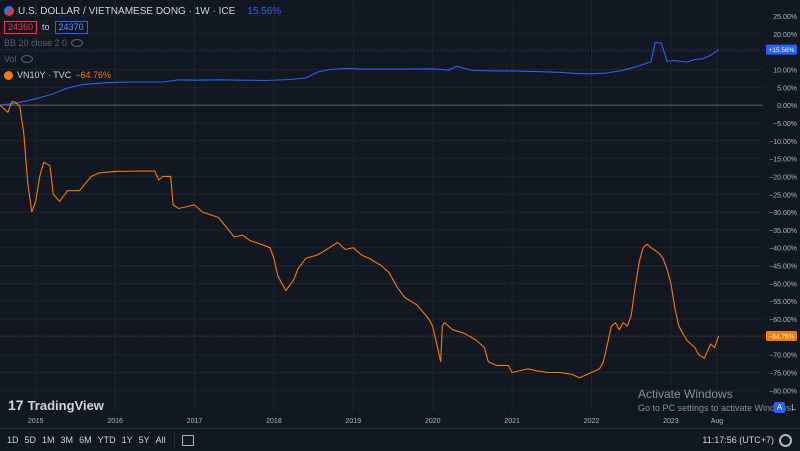  What do you see at coordinates (36, 43) in the screenshot?
I see `bb-indicator-label: BB 20 close 2 0` at bounding box center [36, 43].